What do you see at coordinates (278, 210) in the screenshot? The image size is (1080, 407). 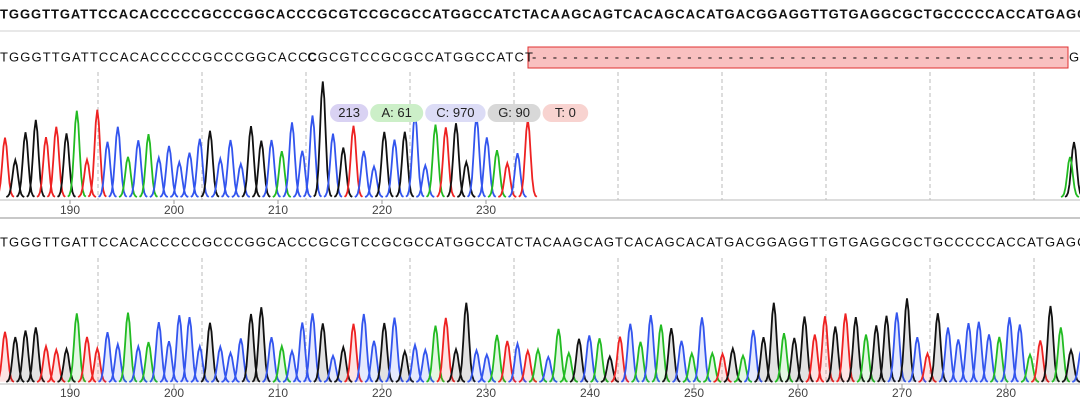 I see `axis-tick-label: 210` at bounding box center [278, 210].